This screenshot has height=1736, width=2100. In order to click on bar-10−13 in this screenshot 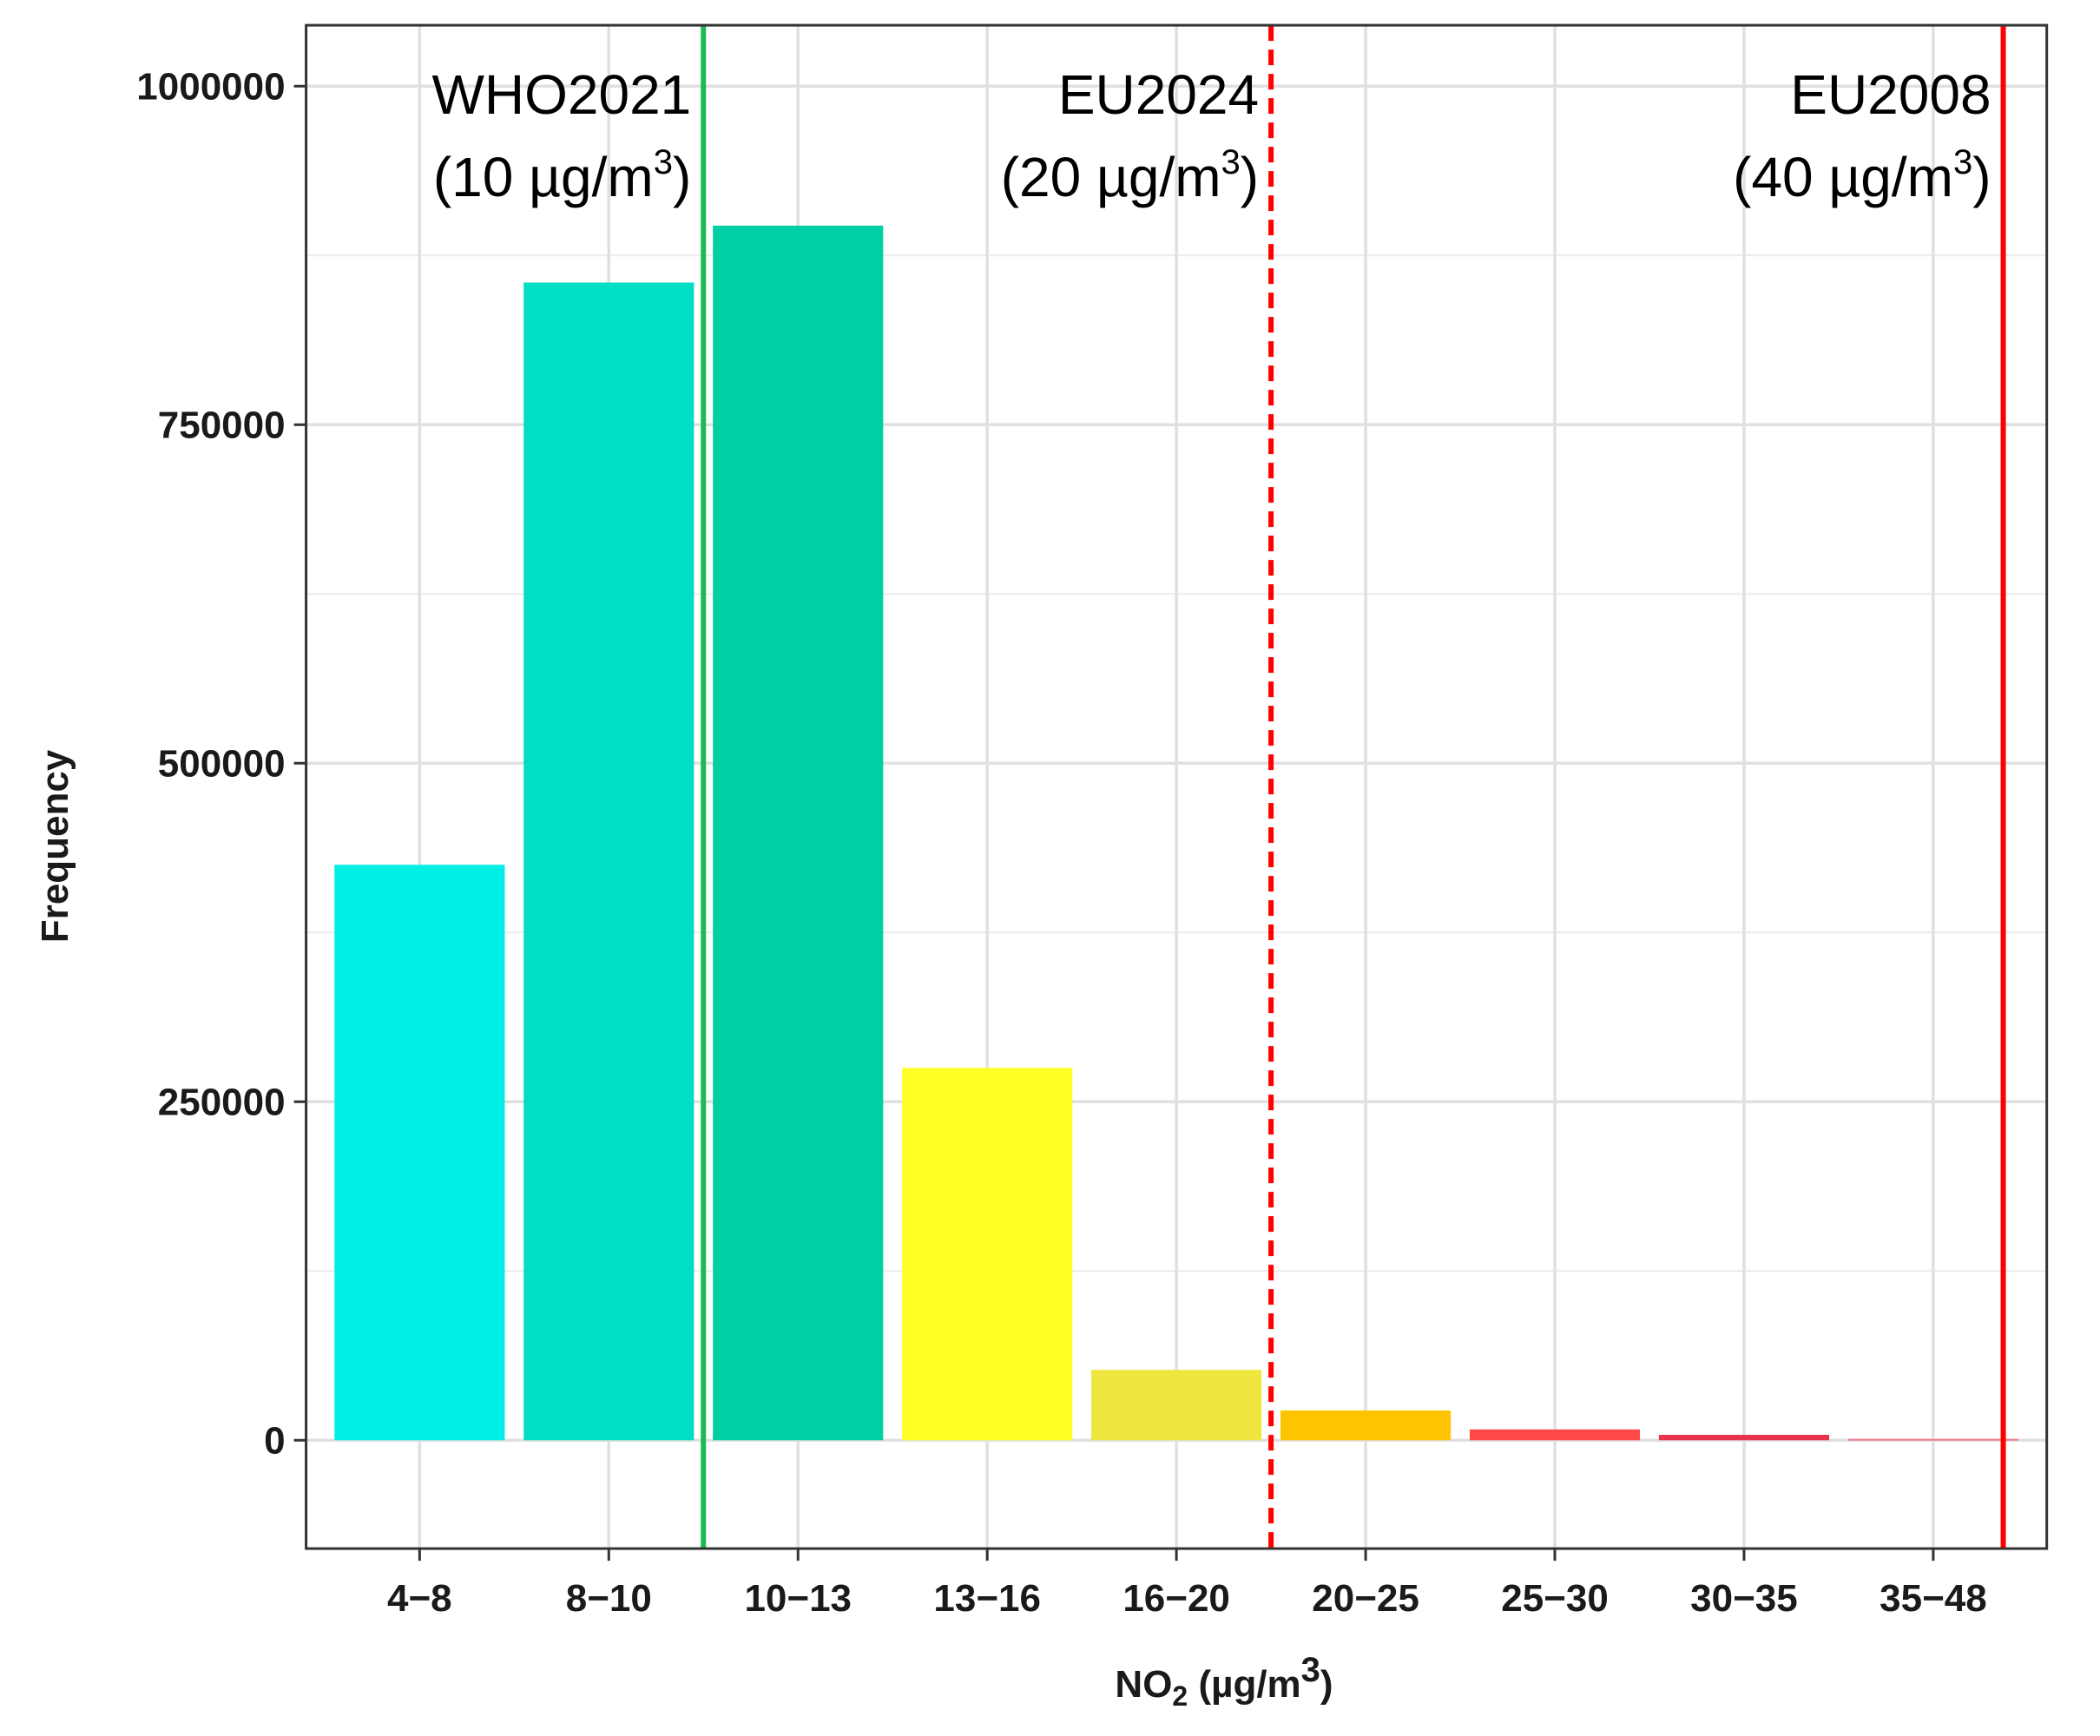, I will do `click(798, 833)`.